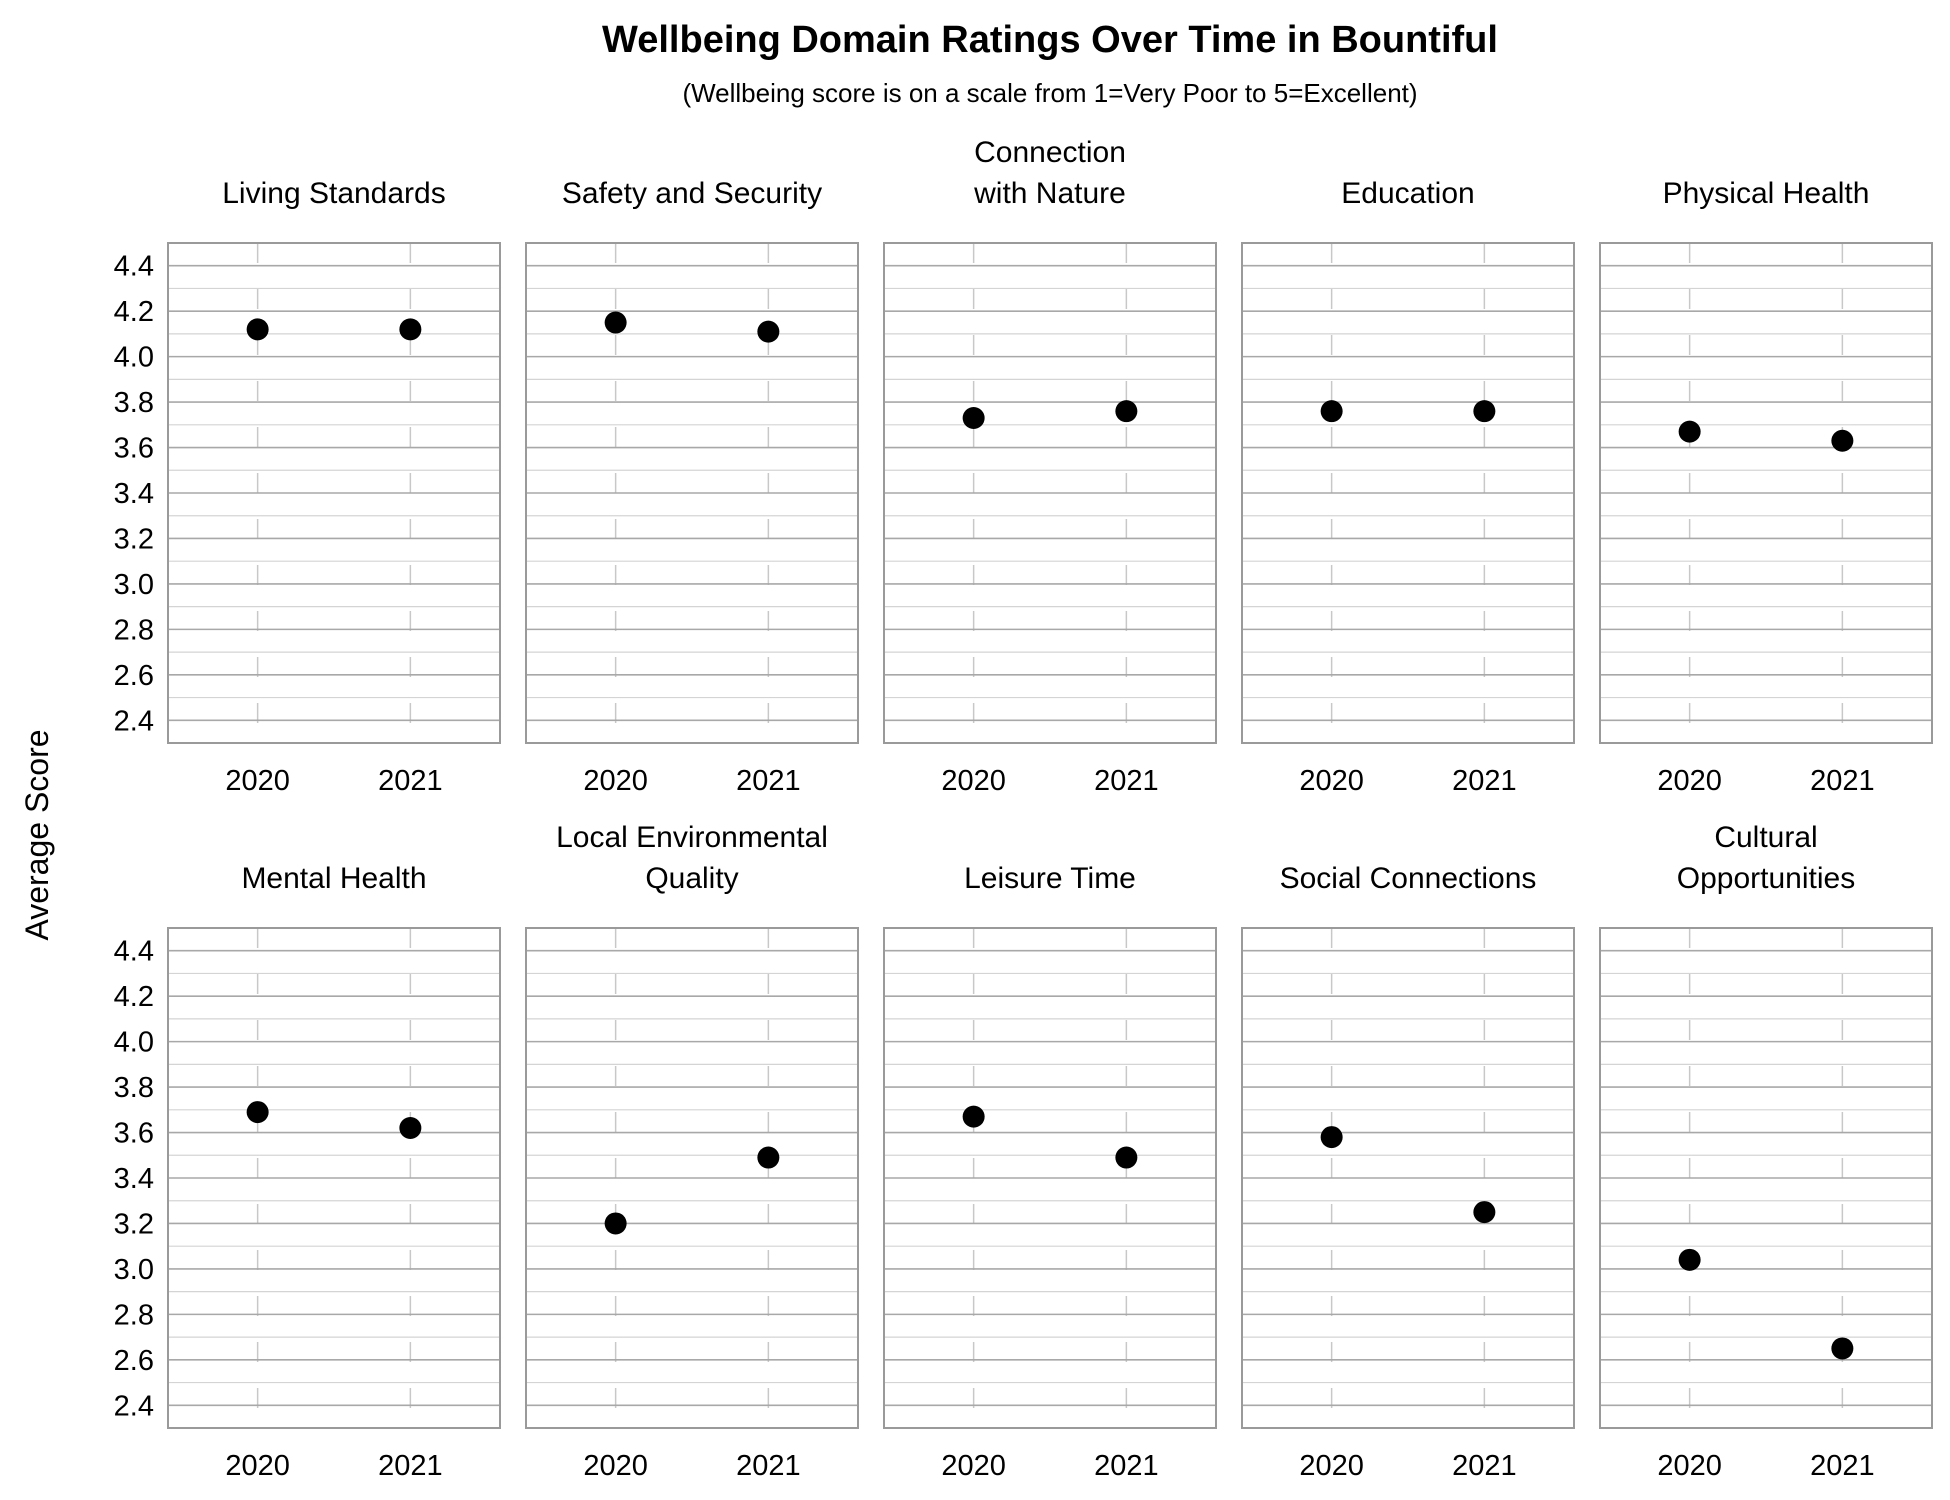  Describe the element at coordinates (1126, 1157) in the screenshot. I see `data-point-leisure-time-2021` at that location.